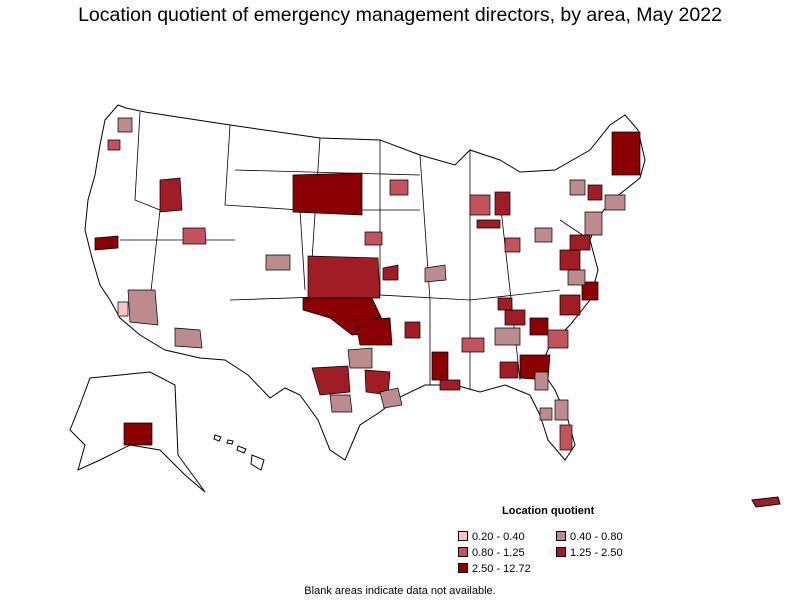 The width and height of the screenshot is (800, 600). I want to click on legend-item-1: 0.40 - 0.80, so click(589, 537).